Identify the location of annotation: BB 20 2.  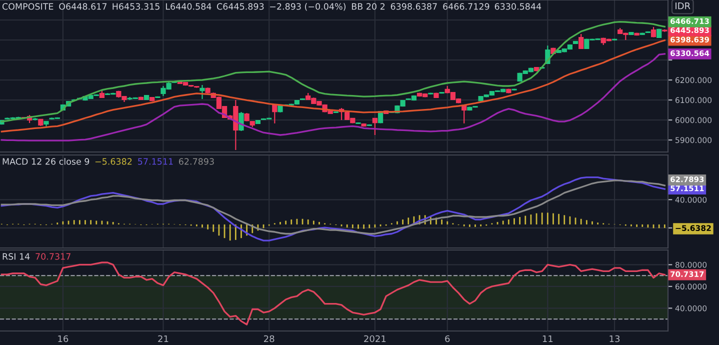
(368, 6).